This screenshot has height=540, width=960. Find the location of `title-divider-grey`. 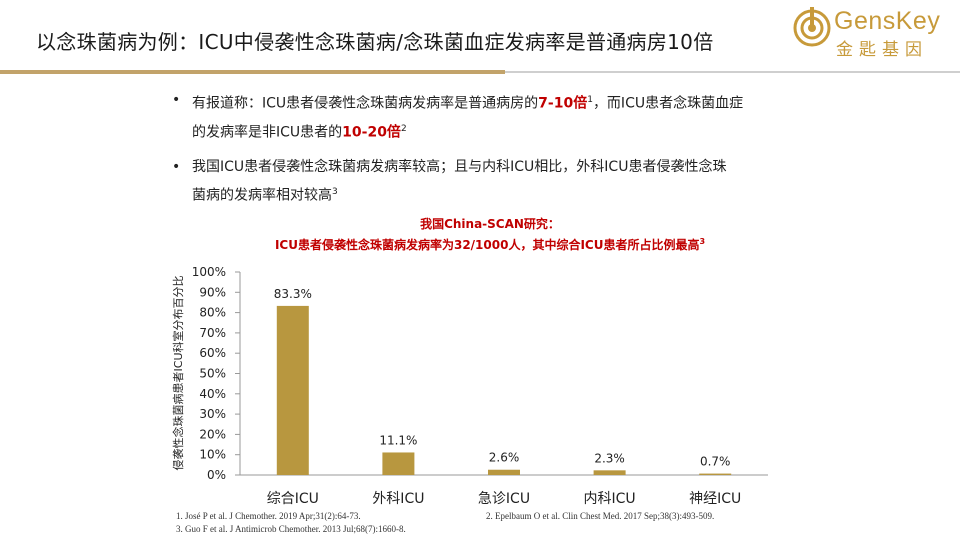

title-divider-grey is located at coordinates (732, 72).